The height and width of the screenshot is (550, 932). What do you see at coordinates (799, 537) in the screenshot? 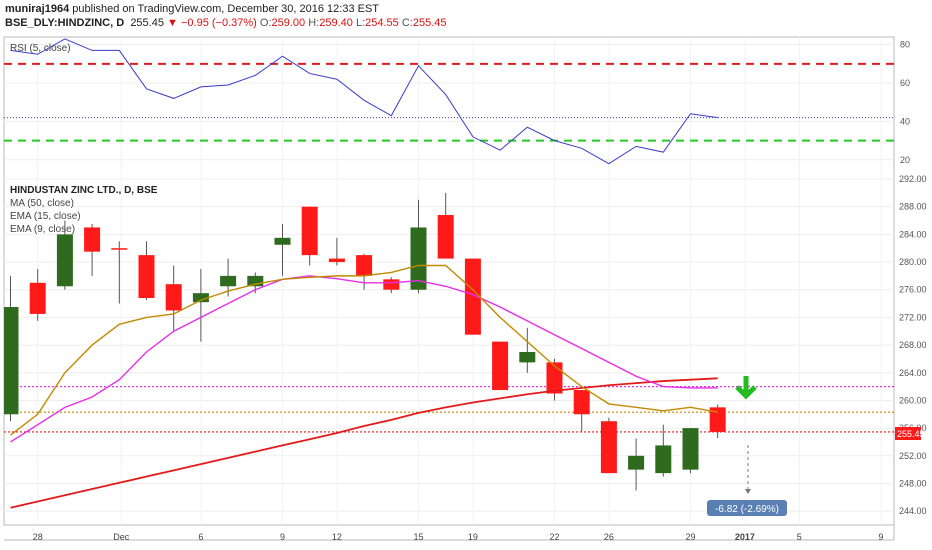
I see `time-tick-label: 5` at bounding box center [799, 537].